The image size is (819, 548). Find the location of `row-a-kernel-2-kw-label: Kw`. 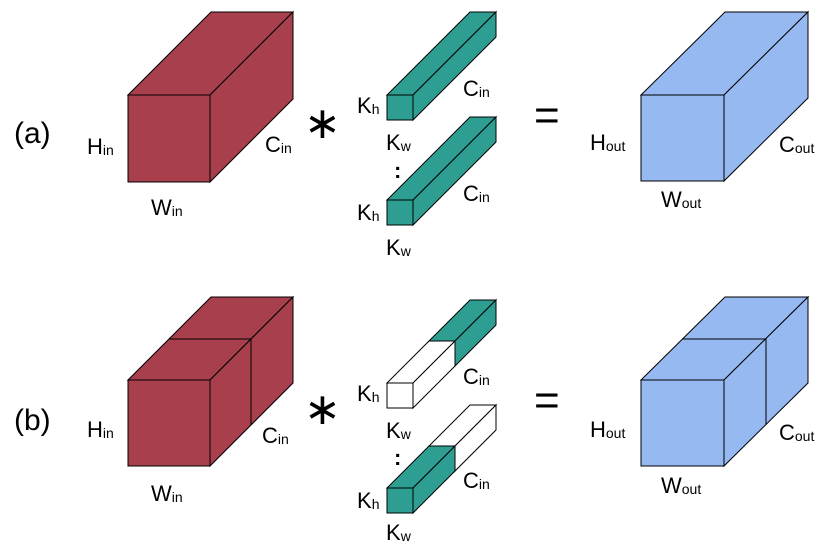

row-a-kernel-2-kw-label: Kw is located at coordinates (399, 247).